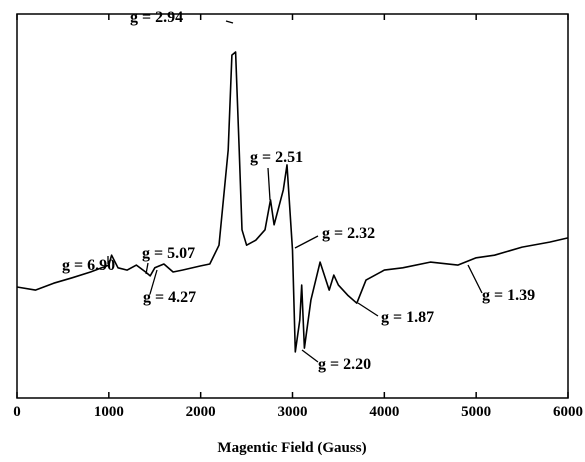 The height and width of the screenshot is (462, 585). Describe the element at coordinates (407, 317) in the screenshot. I see `annotation: g = 1.87` at that location.